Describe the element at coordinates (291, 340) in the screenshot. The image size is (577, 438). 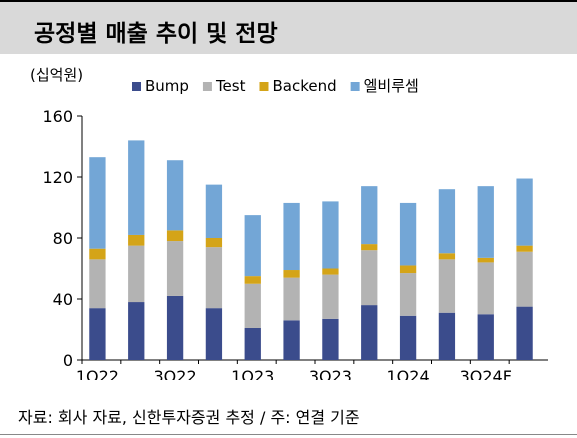
I see `bar-2Q23-Bump` at that location.